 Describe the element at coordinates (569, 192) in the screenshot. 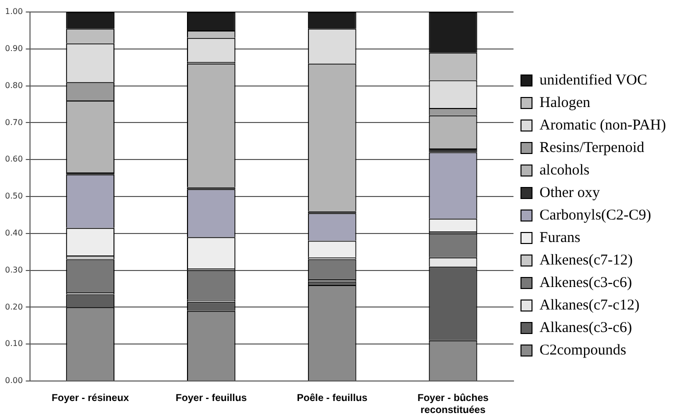

I see `legend-label: Other oxy` at that location.